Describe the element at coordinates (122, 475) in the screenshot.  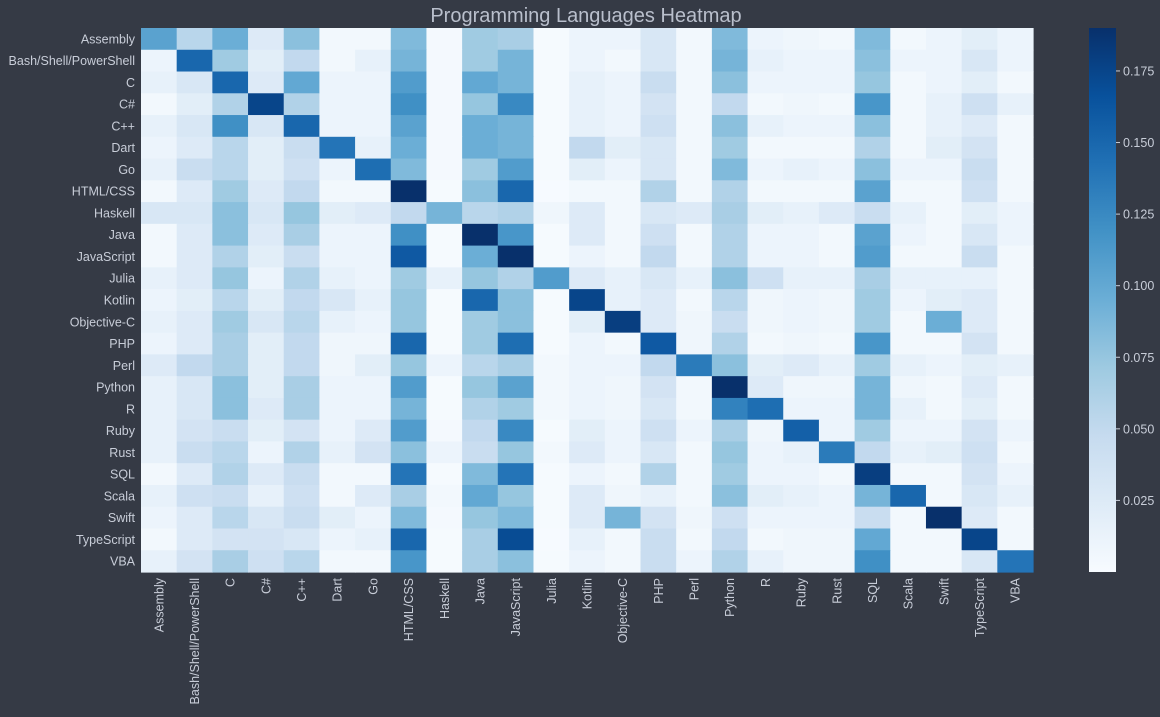
I see `row-label: SQL` at that location.